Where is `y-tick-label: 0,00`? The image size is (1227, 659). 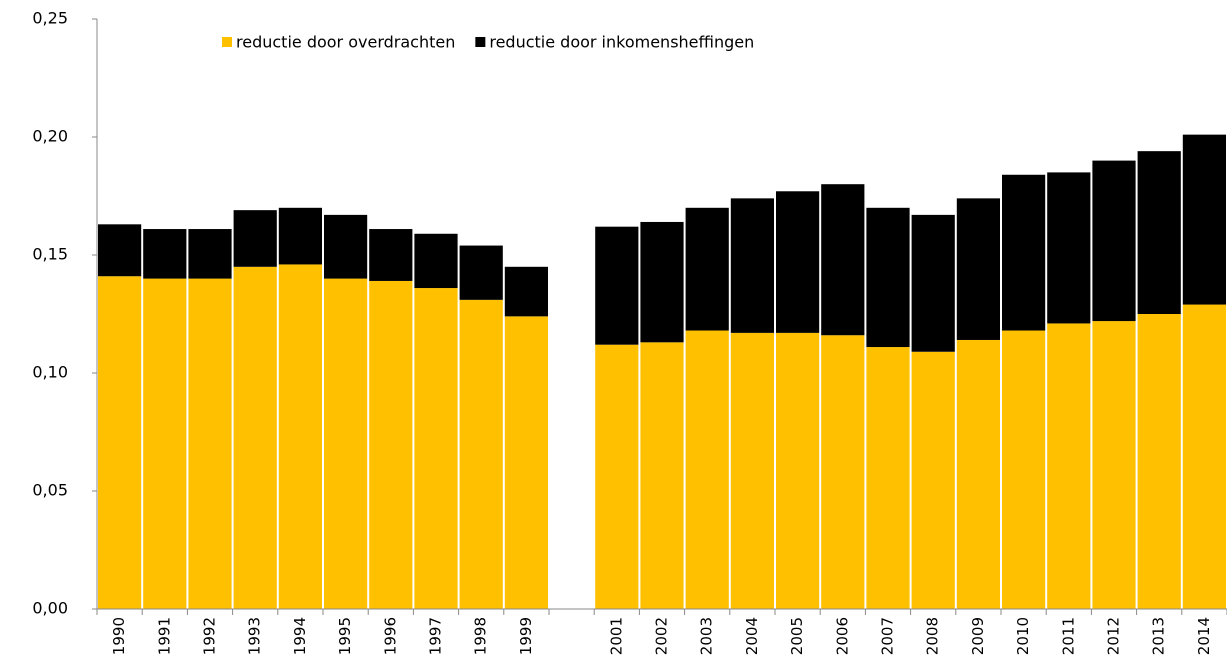
y-tick-label: 0,00 is located at coordinates (50, 608).